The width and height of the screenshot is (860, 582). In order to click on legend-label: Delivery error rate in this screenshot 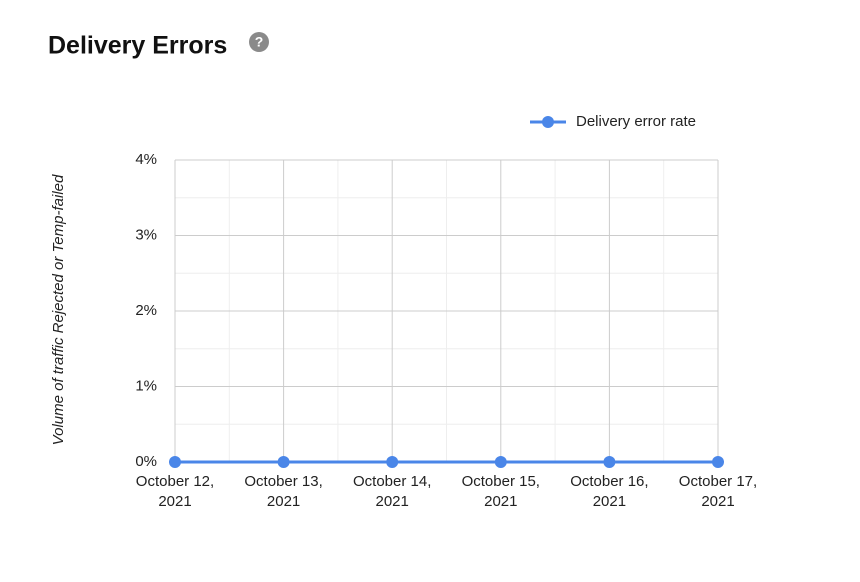, I will do `click(636, 121)`.